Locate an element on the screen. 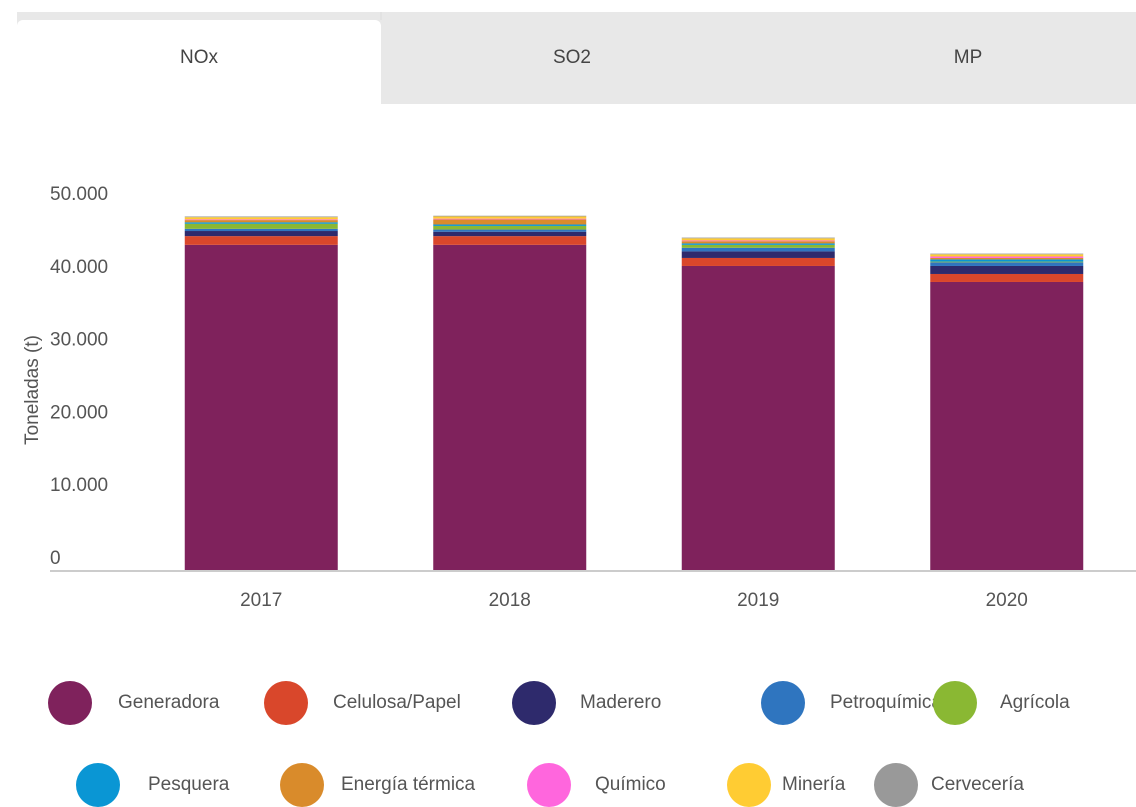  y-tick-label: 50.000 is located at coordinates (79, 194).